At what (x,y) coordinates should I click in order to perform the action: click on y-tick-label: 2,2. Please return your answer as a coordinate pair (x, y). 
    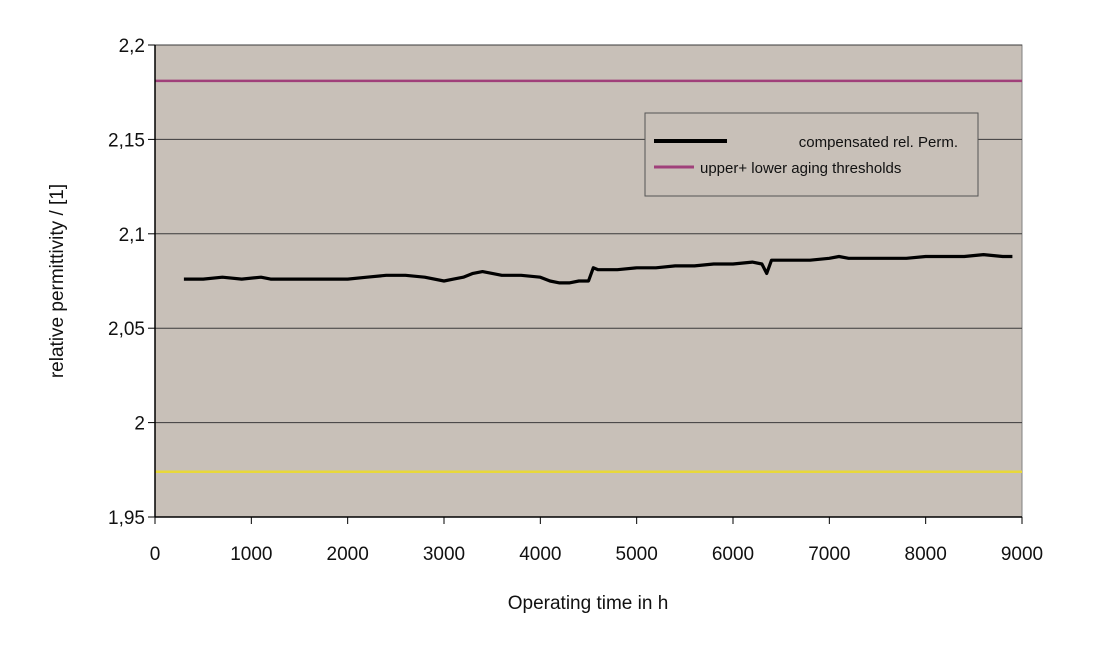
    Looking at the image, I should click on (132, 46).